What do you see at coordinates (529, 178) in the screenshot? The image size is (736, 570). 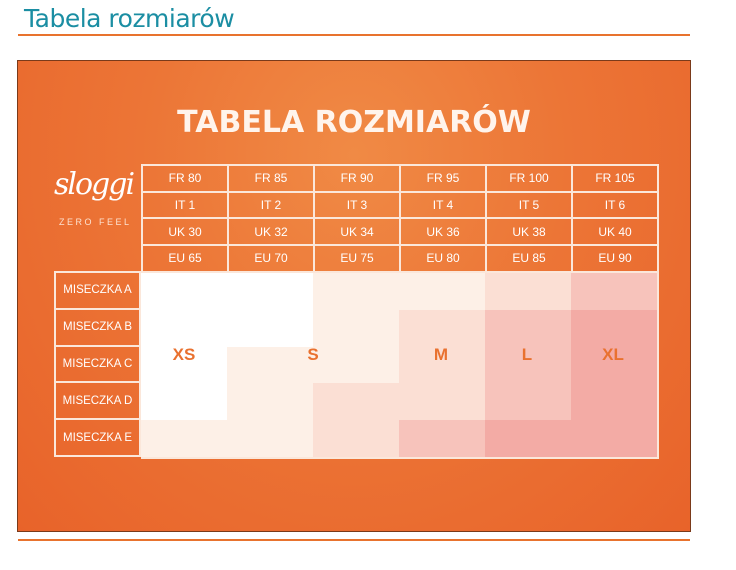 I see `header-cell: FR 100` at bounding box center [529, 178].